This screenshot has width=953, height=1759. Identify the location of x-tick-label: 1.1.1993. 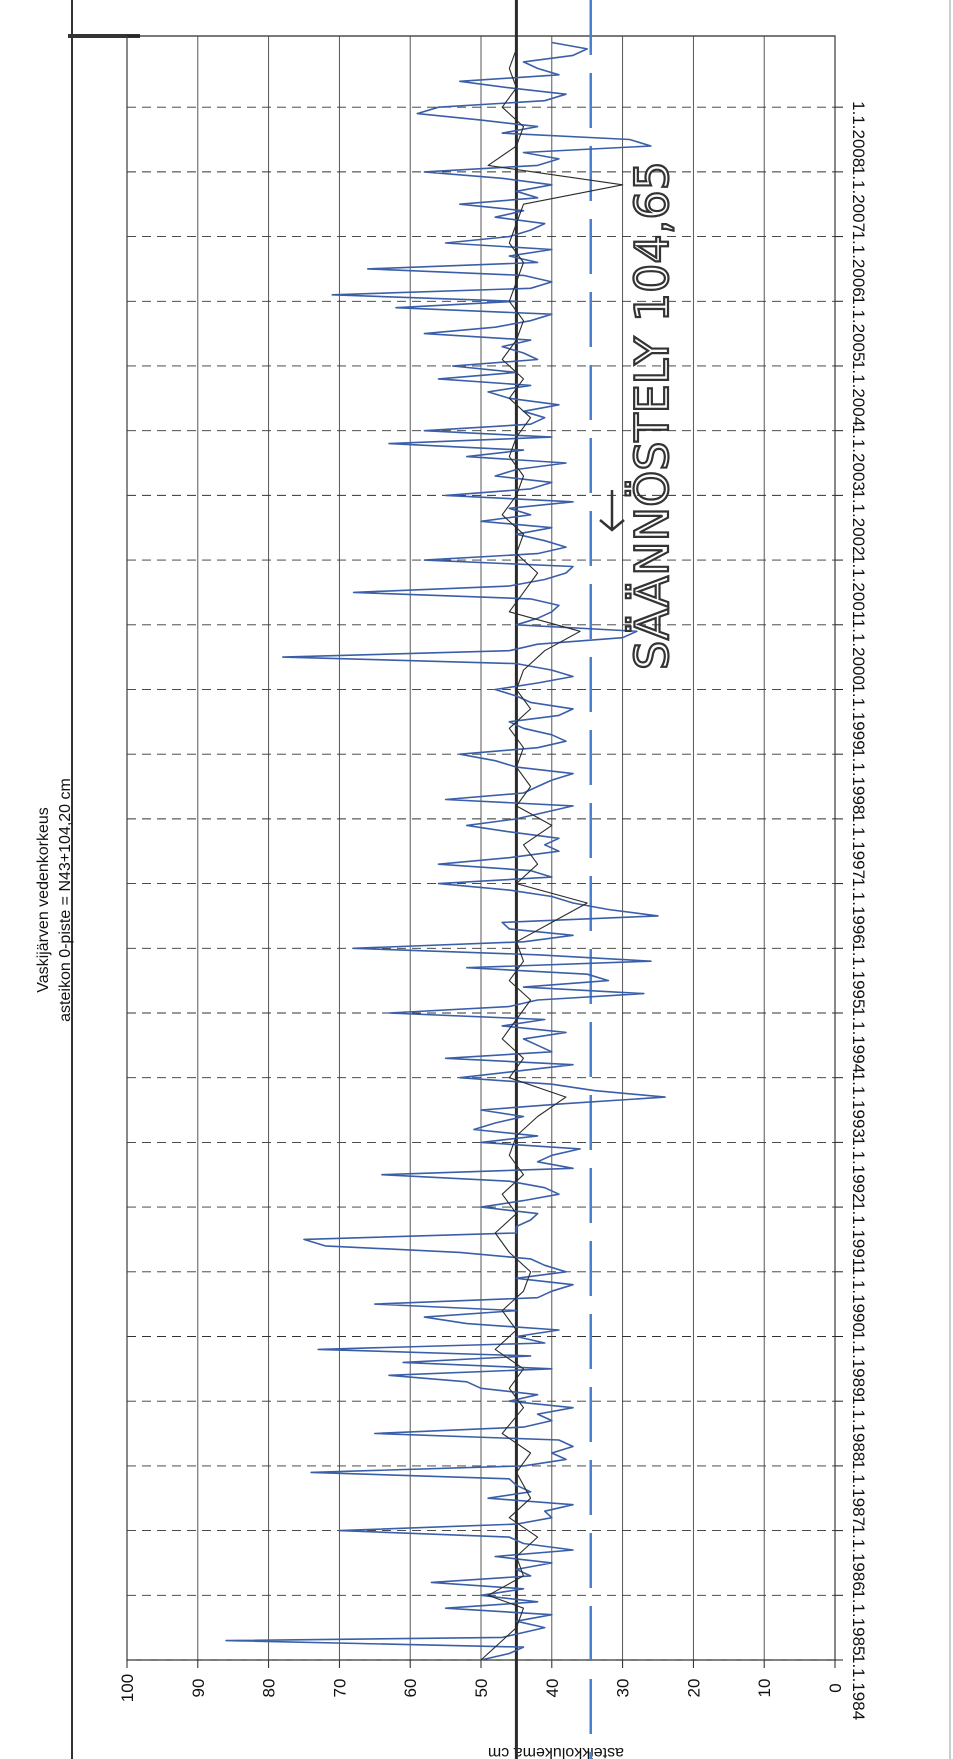
(858, 1105).